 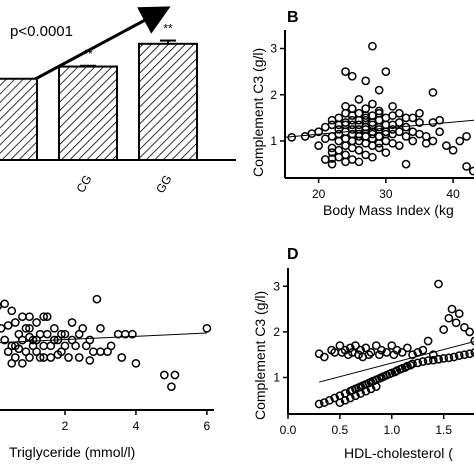 I want to click on panel-d-y-axis-label: Complement C3 (g/l), so click(x=260, y=355).